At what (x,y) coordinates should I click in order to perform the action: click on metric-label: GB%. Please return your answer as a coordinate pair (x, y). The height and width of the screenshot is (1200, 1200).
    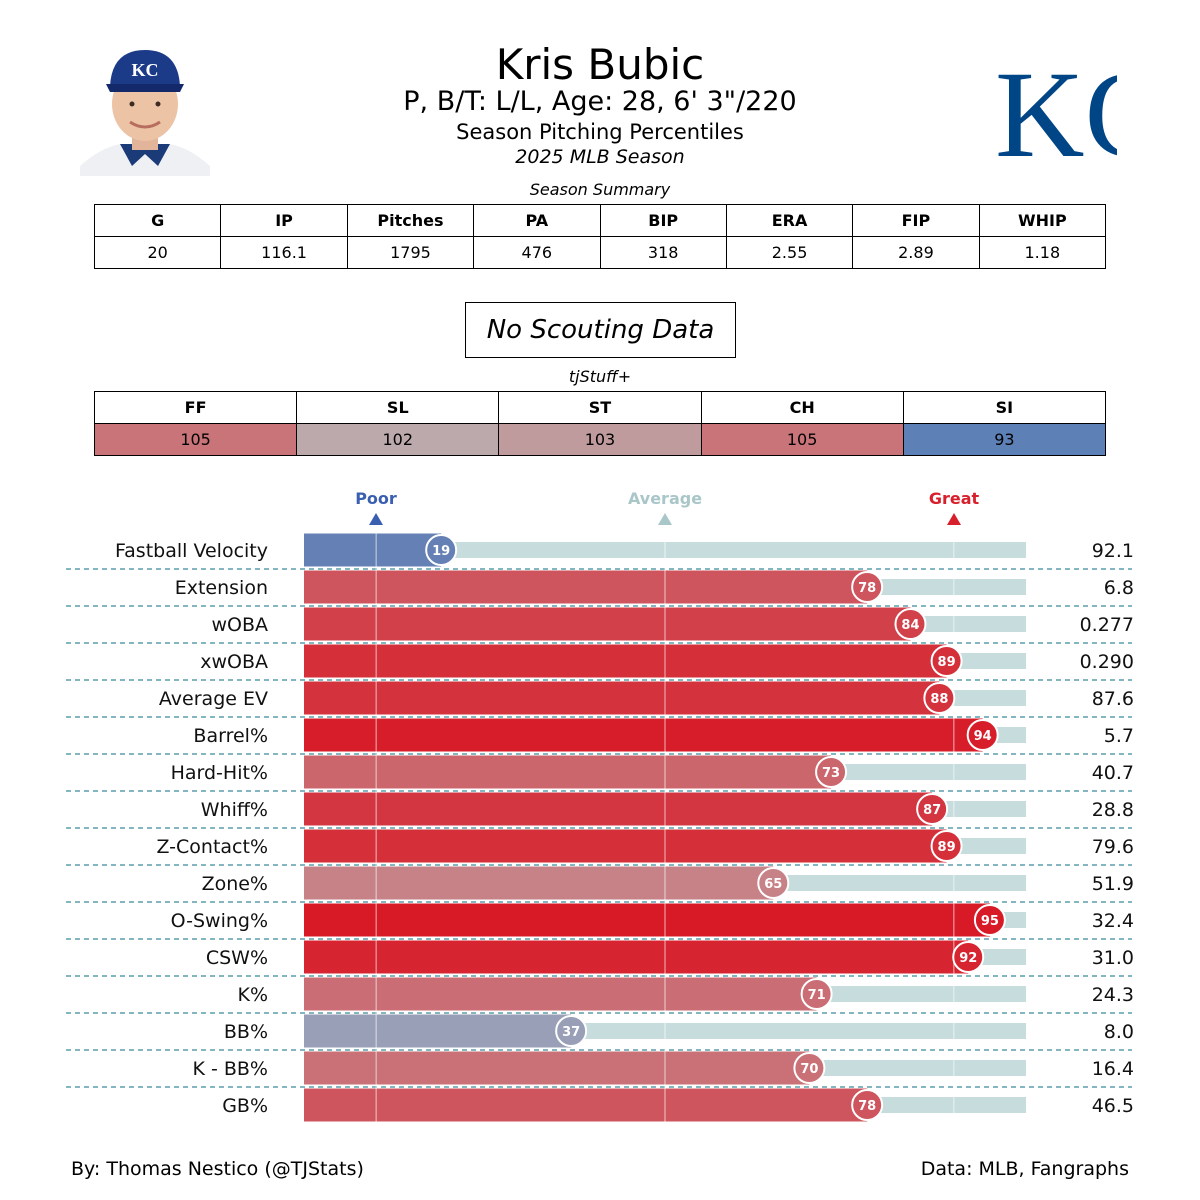
    Looking at the image, I should click on (245, 1106).